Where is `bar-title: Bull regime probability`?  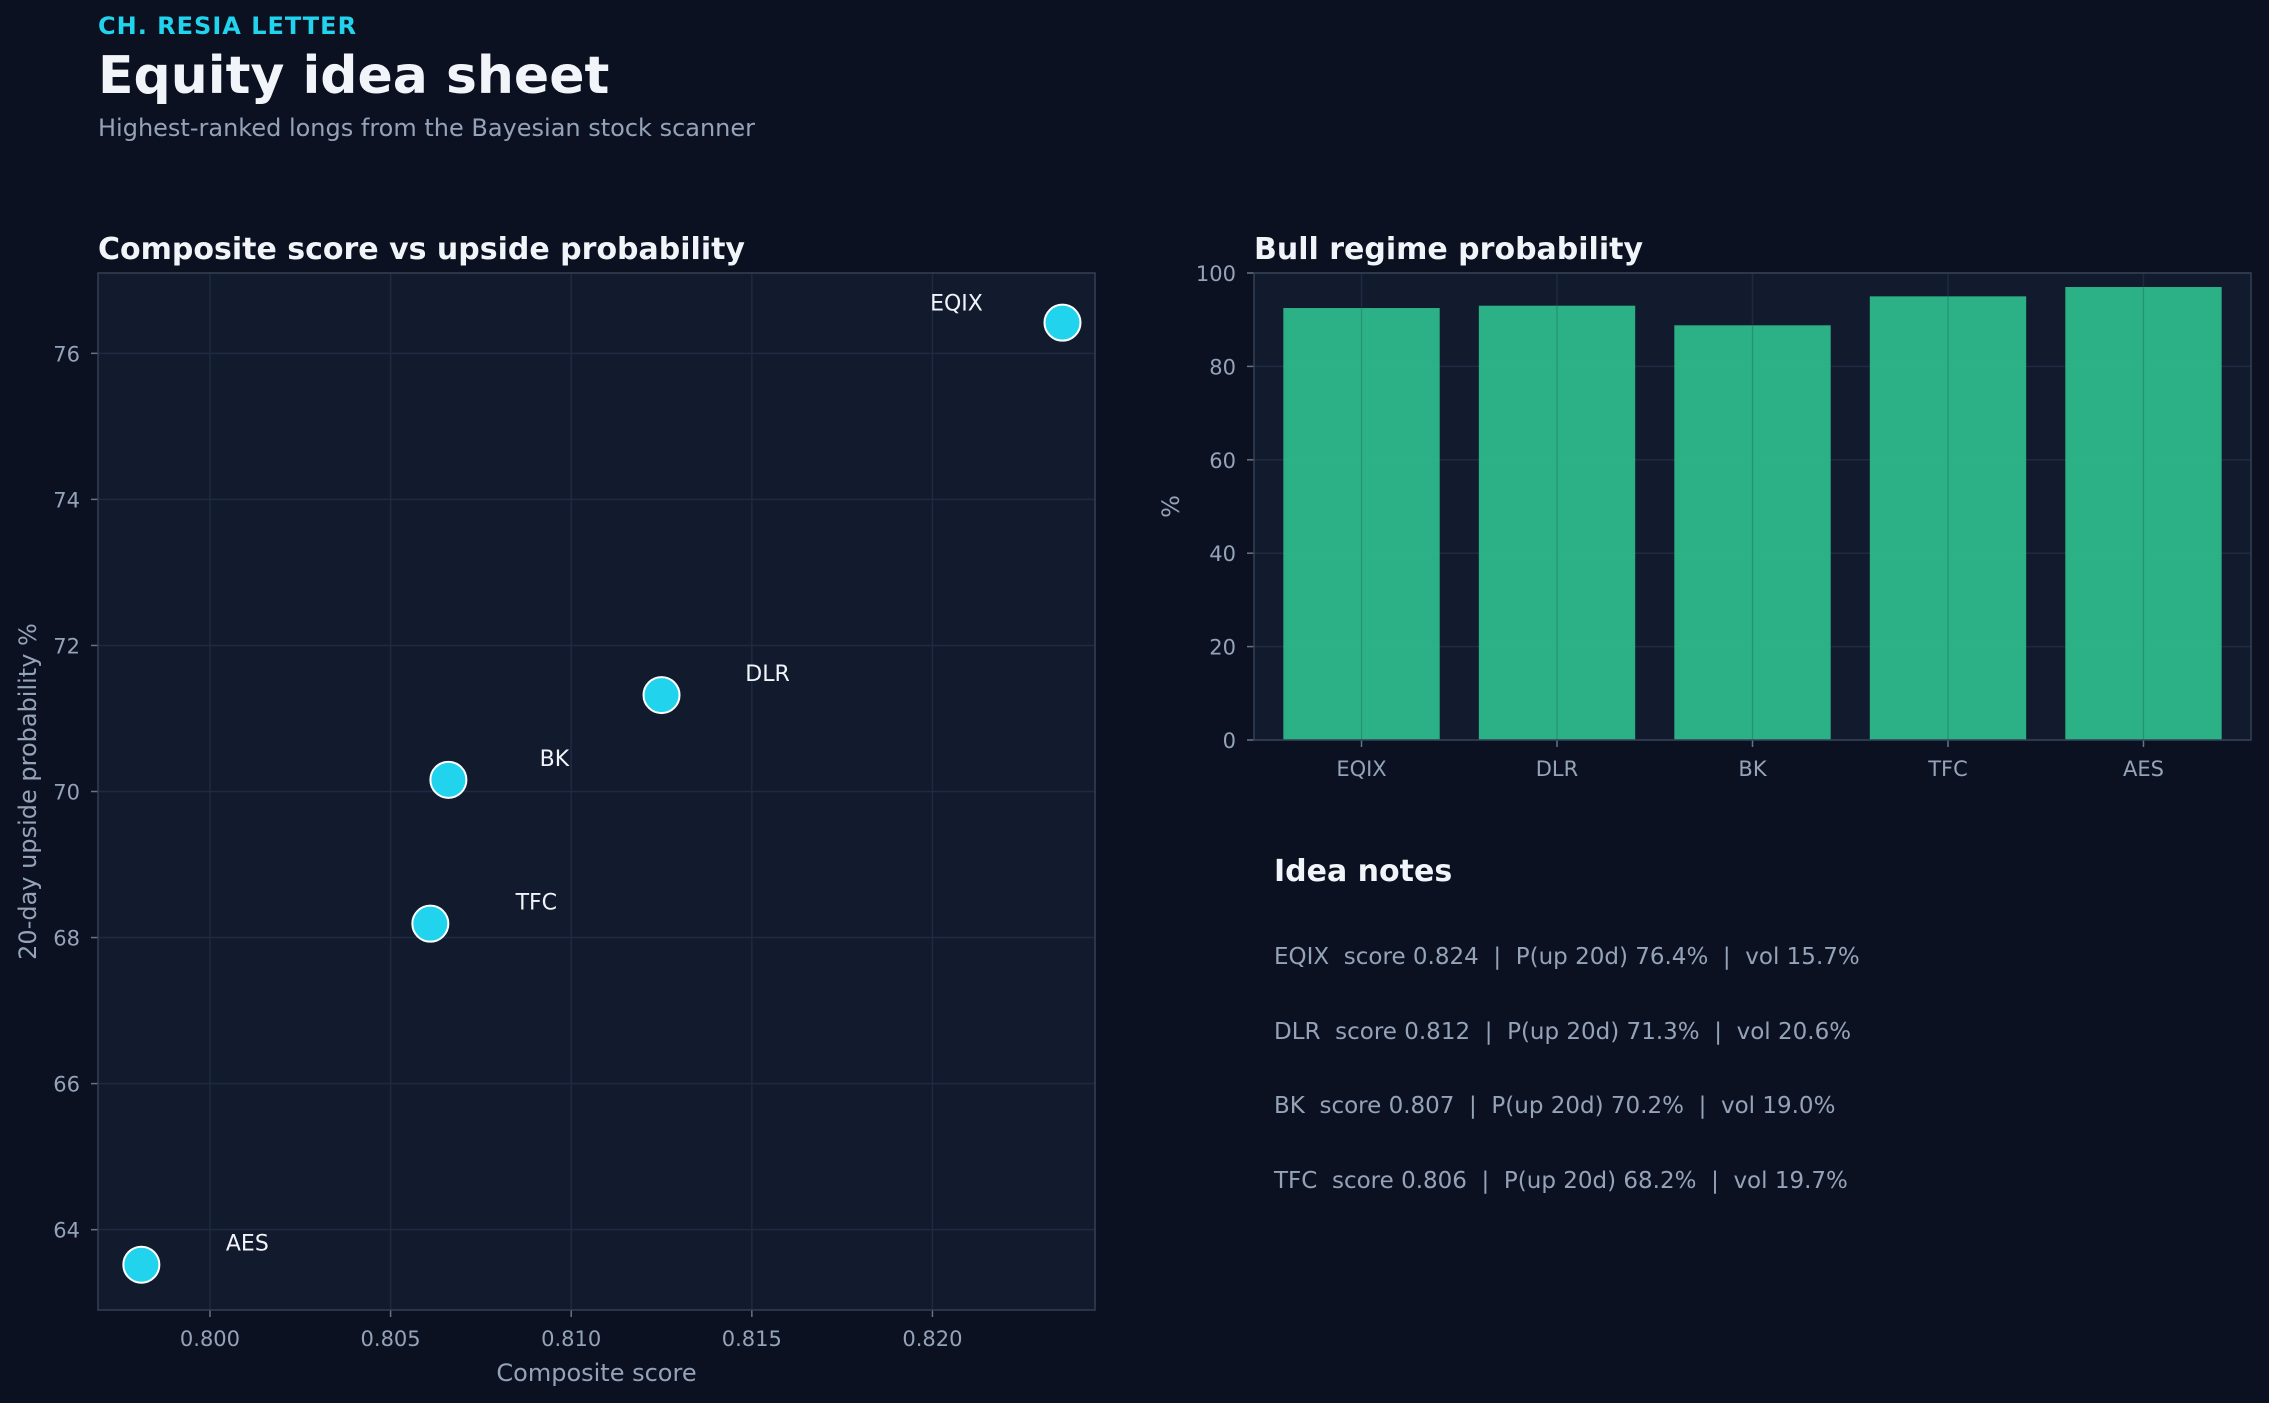
bar-title: Bull regime probability is located at coordinates (1449, 249).